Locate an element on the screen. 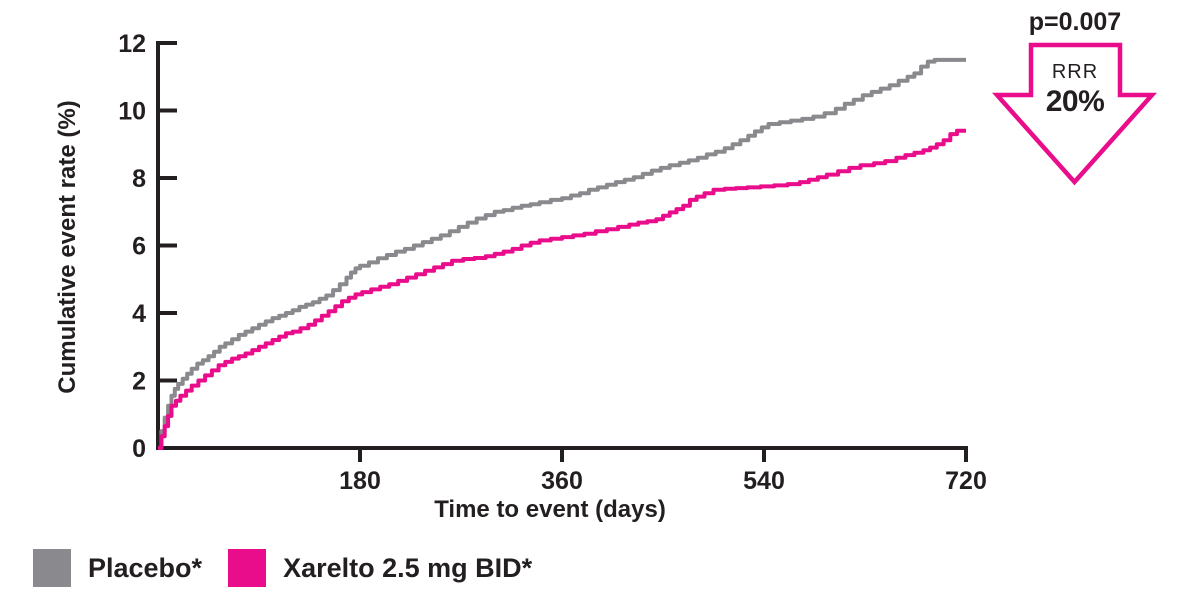 Image resolution: width=1196 pixels, height=600 pixels. placebo-color-swatch is located at coordinates (52, 568).